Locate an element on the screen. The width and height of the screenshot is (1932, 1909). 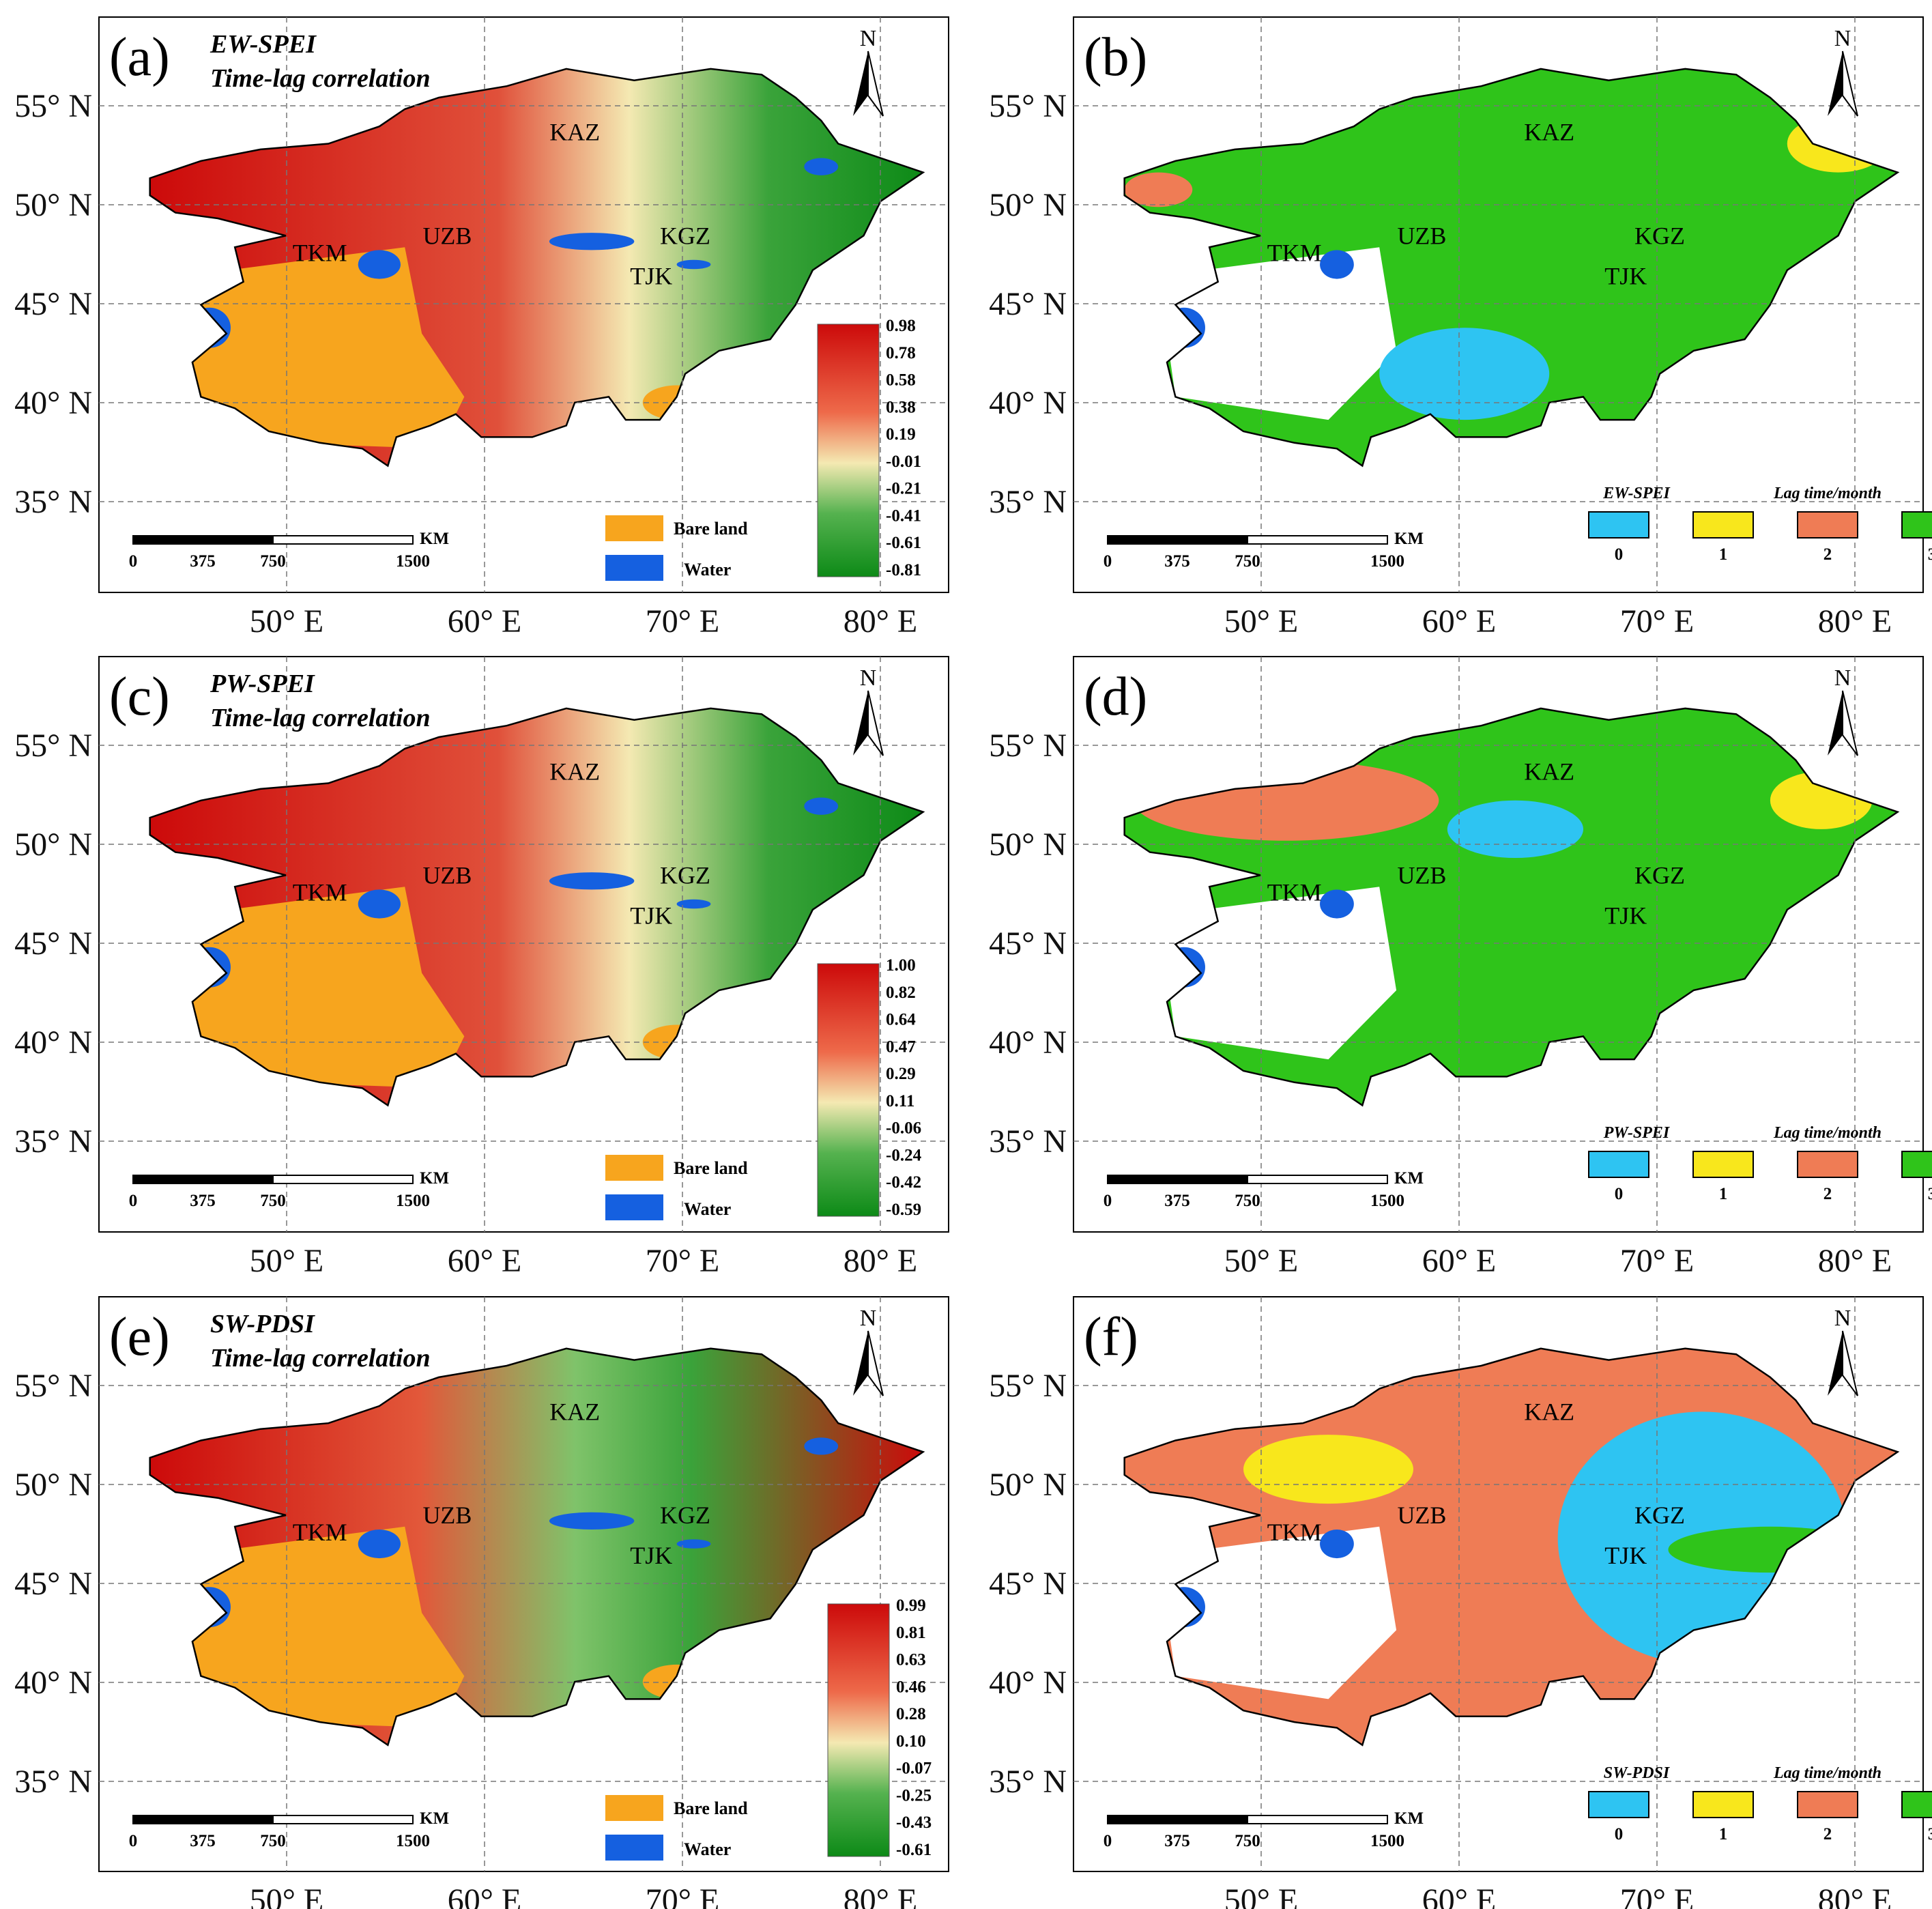
colorbar-tick-label: 0.19 is located at coordinates (901, 435).